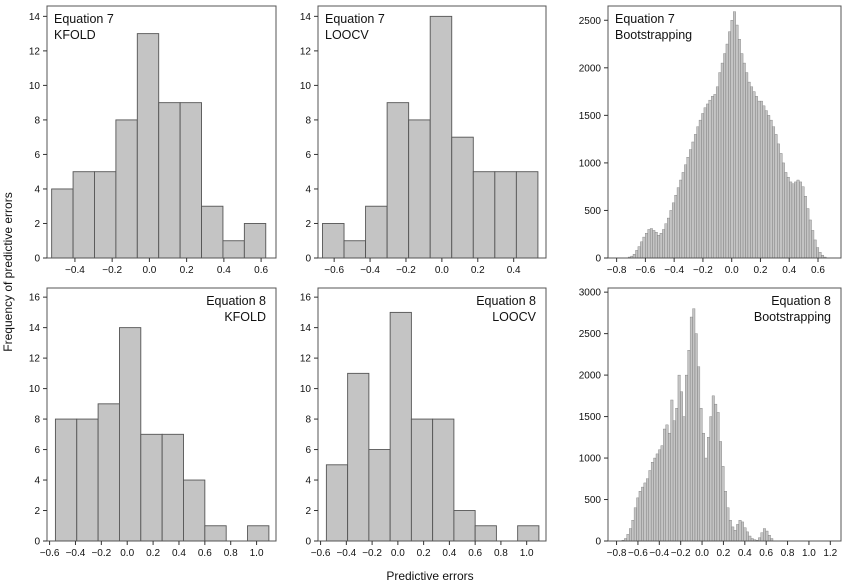 Image resolution: width=848 pixels, height=581 pixels. I want to click on panel-6-xtick-label-5: 0.2, so click(723, 553).